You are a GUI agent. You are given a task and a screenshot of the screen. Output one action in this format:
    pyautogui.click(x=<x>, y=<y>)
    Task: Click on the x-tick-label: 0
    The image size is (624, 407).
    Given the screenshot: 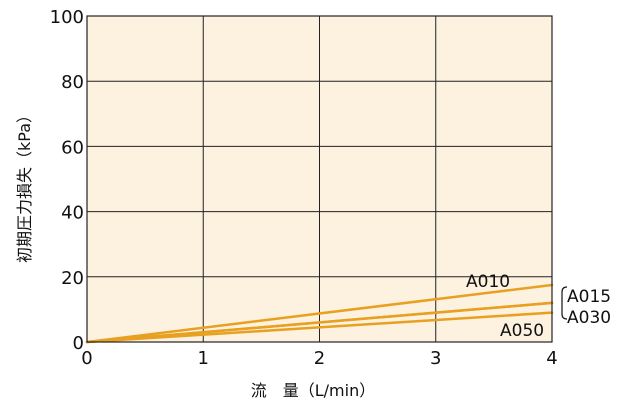 What is the action you would take?
    pyautogui.click(x=86, y=358)
    